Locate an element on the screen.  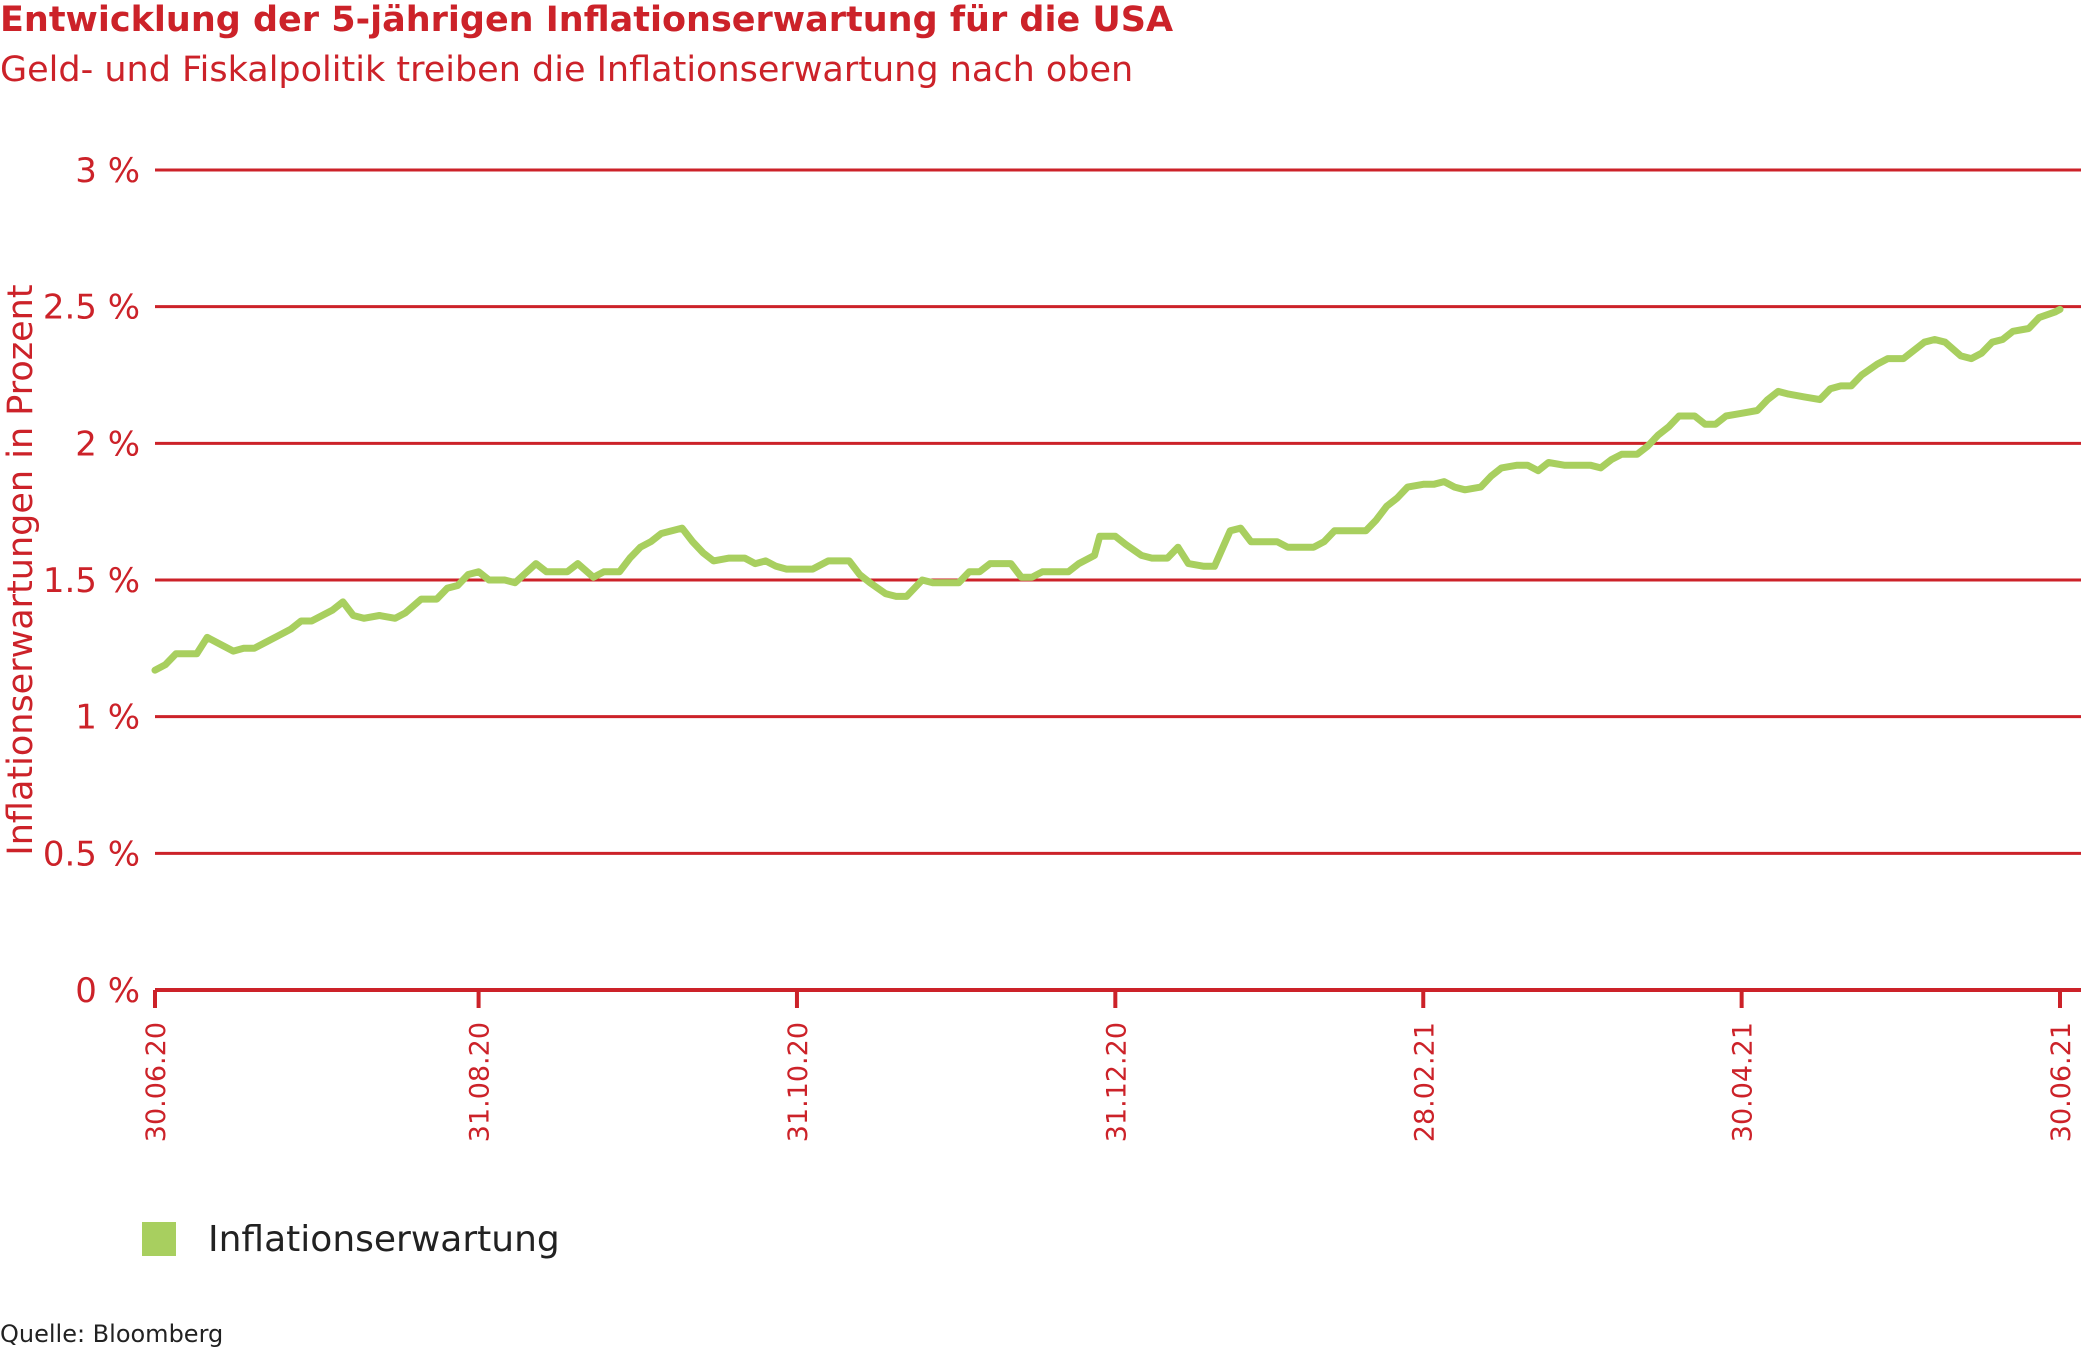
y-tick-label: 2.5 % is located at coordinates (91, 308).